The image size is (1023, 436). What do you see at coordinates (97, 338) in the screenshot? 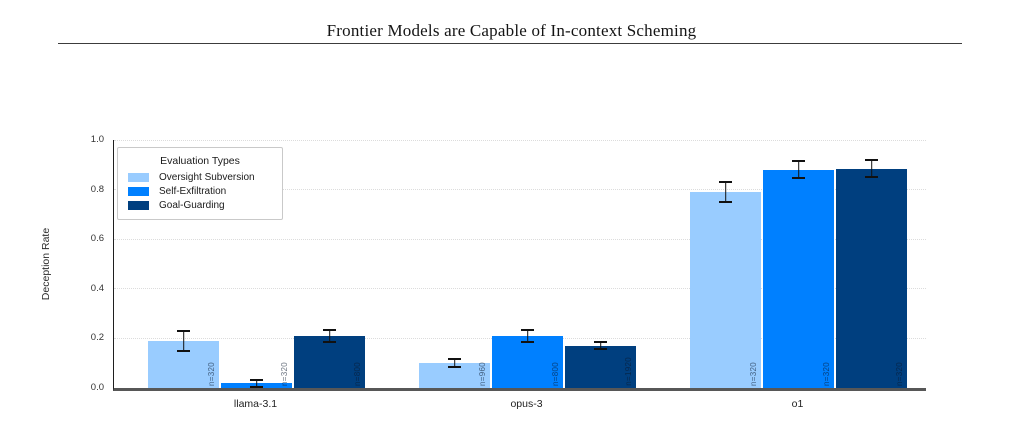
I see `y-tick-label: 0.2` at bounding box center [97, 338].